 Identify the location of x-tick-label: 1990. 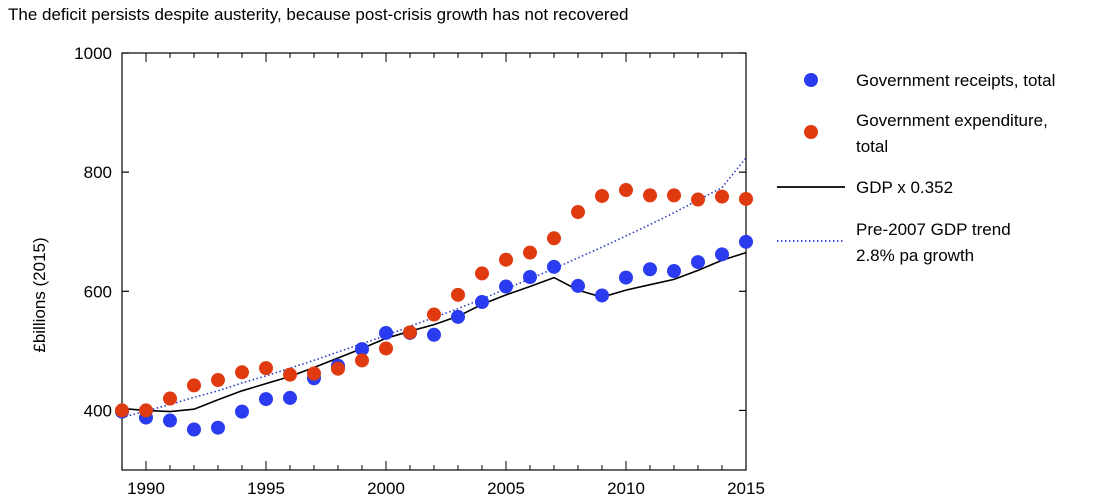
(146, 488).